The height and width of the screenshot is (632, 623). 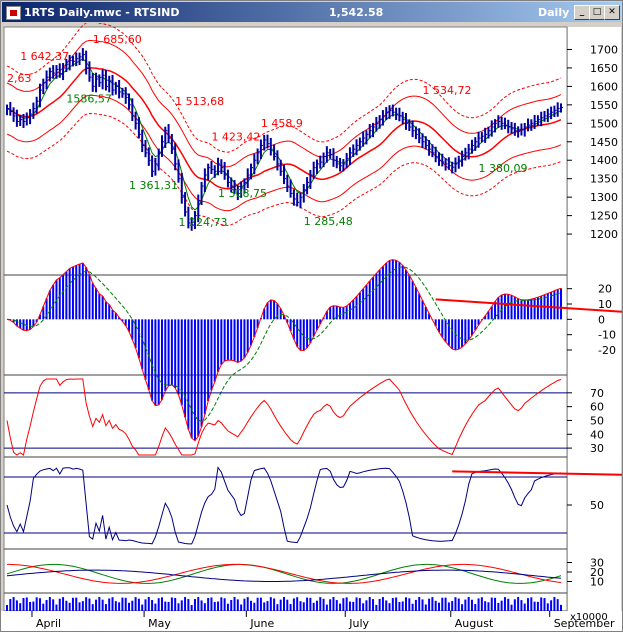 I want to click on price-annotation: 1 308,75, so click(x=242, y=193).